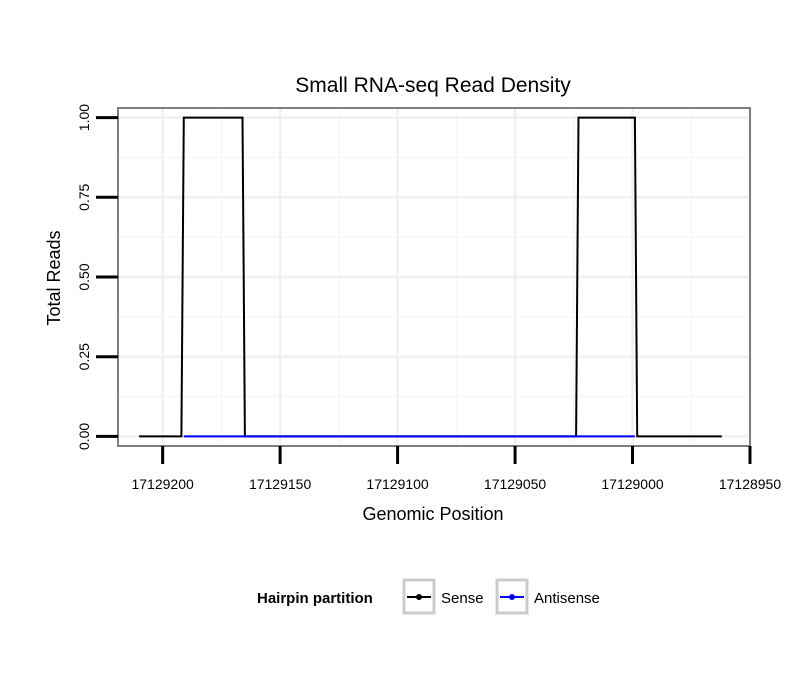 The height and width of the screenshot is (695, 810). What do you see at coordinates (750, 484) in the screenshot?
I see `x-tick-label: 17128950` at bounding box center [750, 484].